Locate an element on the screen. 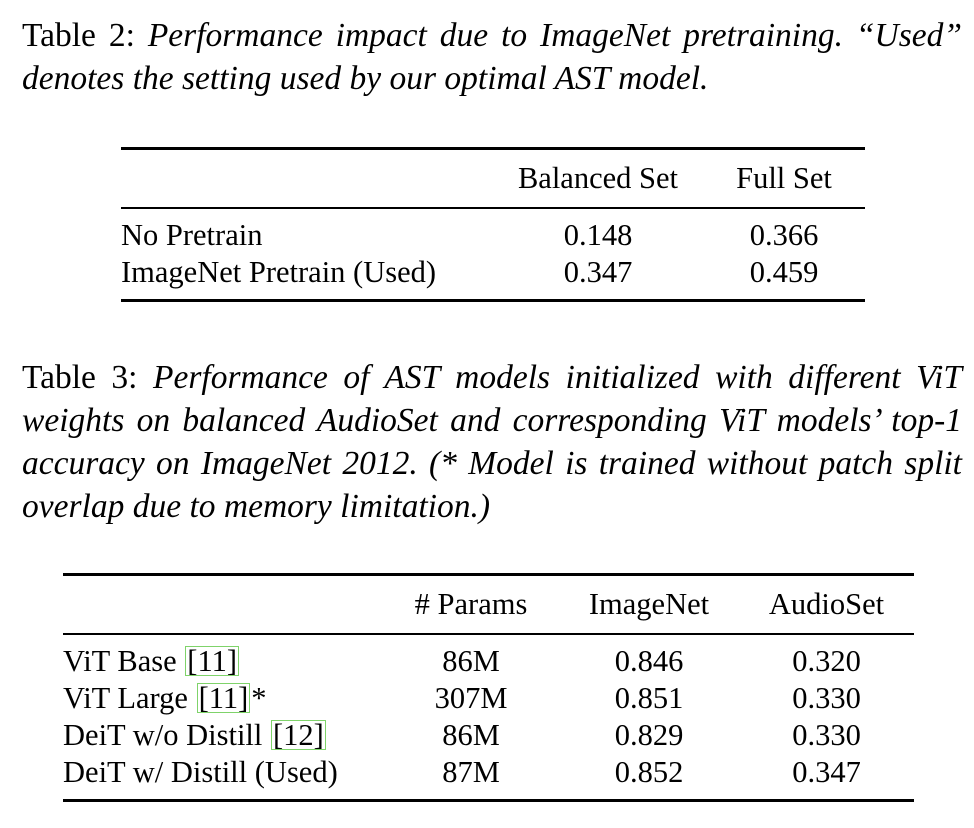 The width and height of the screenshot is (974, 828). table-row: DeiT w/o Distill [12] 86M 0.829 0.330 is located at coordinates (488, 735).